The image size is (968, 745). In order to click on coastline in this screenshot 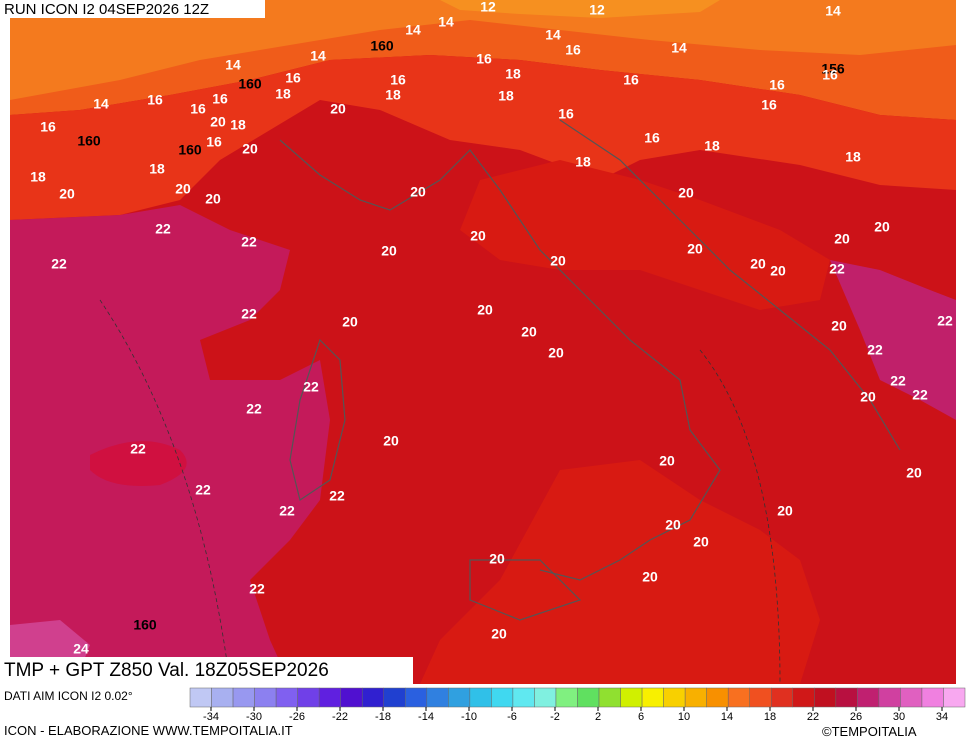, I will do `click(525, 590)`.